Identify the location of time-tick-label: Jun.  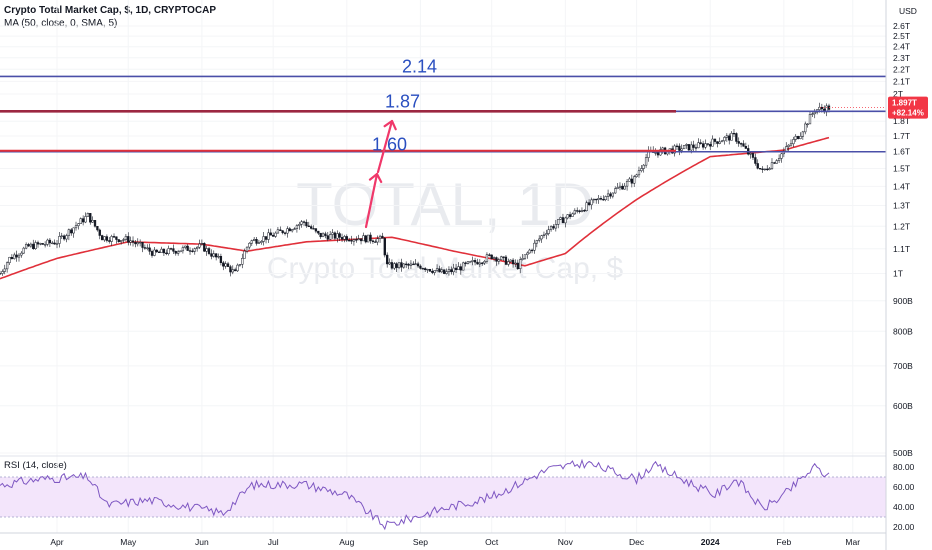
(202, 542).